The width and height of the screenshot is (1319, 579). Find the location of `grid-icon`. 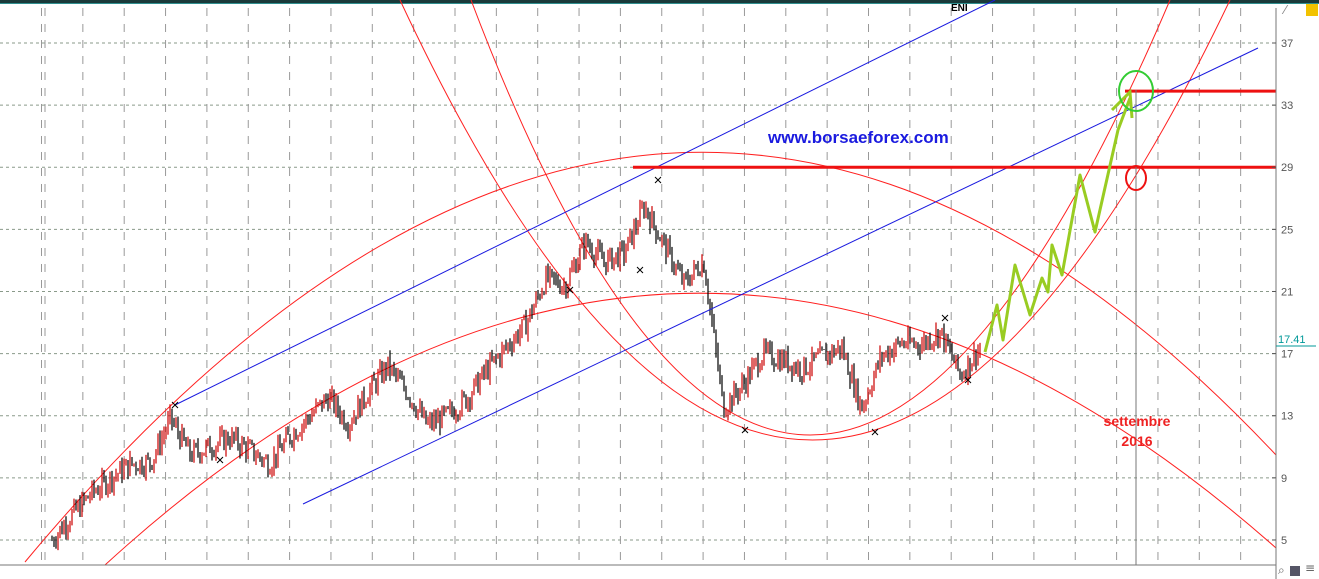

grid-icon is located at coordinates (1295, 571).